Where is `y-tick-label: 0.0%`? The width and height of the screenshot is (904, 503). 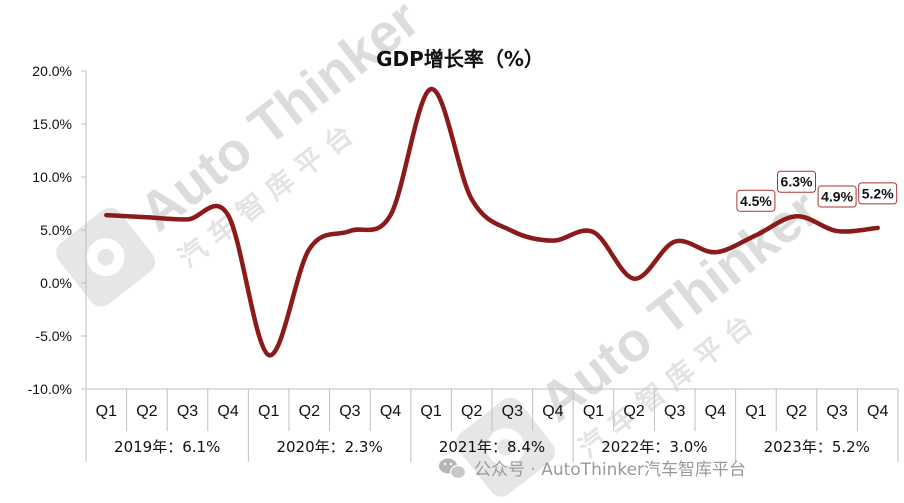 y-tick-label: 0.0% is located at coordinates (56, 283).